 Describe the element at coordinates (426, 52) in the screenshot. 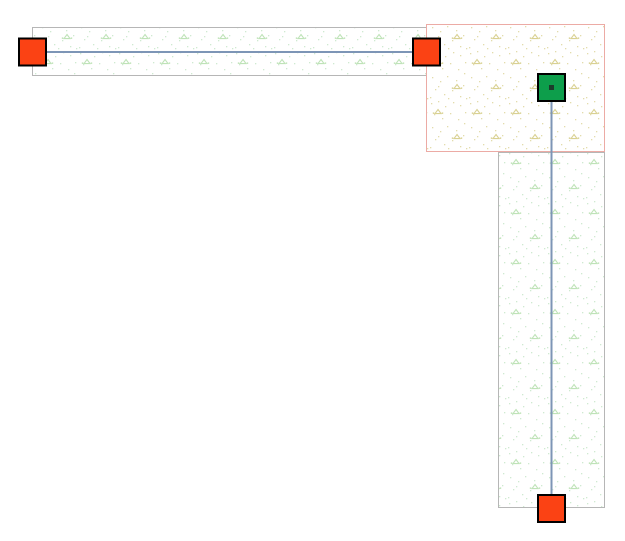

I see `node-red-junction` at that location.